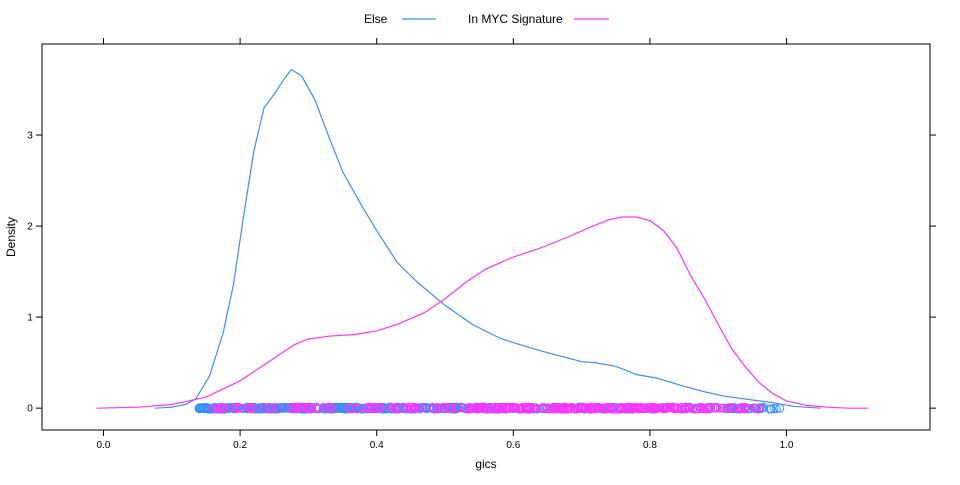 This screenshot has width=960, height=485. I want to click on legend-label: Else, so click(376, 19).